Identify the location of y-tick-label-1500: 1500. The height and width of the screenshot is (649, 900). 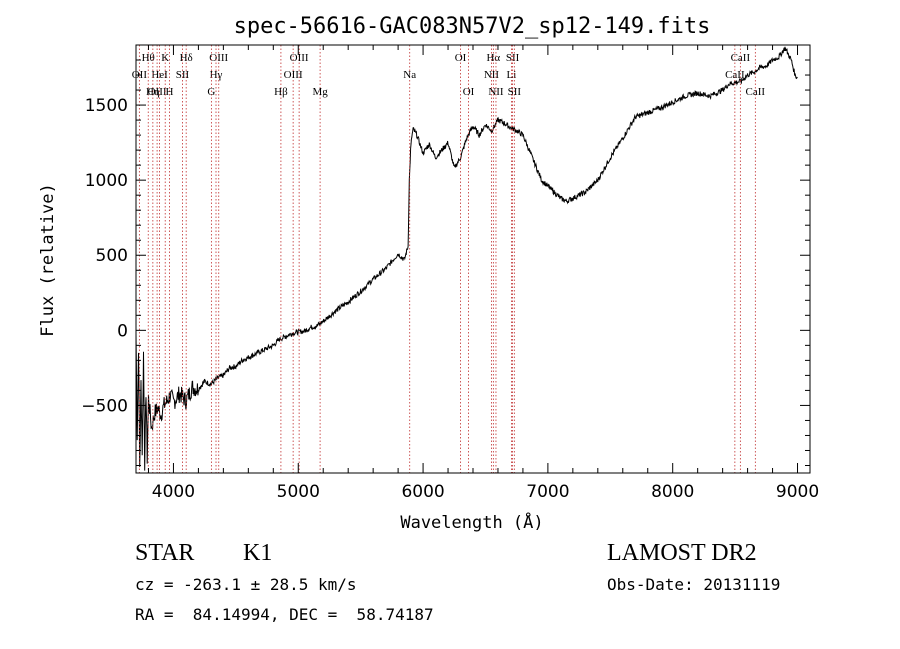
(106, 106).